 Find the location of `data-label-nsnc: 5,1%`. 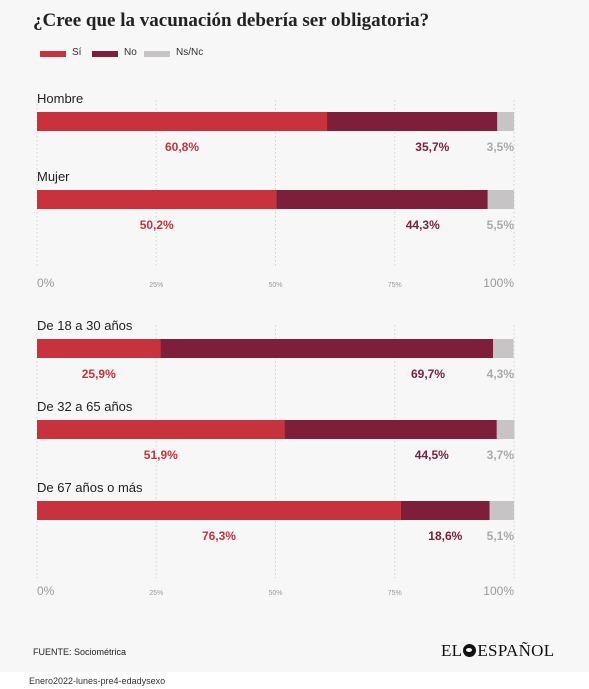

data-label-nsnc: 5,1% is located at coordinates (501, 536).